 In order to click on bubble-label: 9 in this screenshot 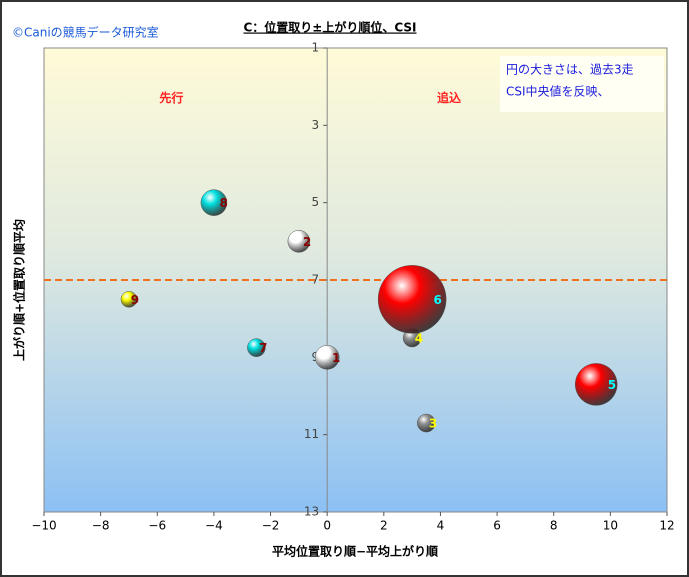, I will do `click(135, 300)`.